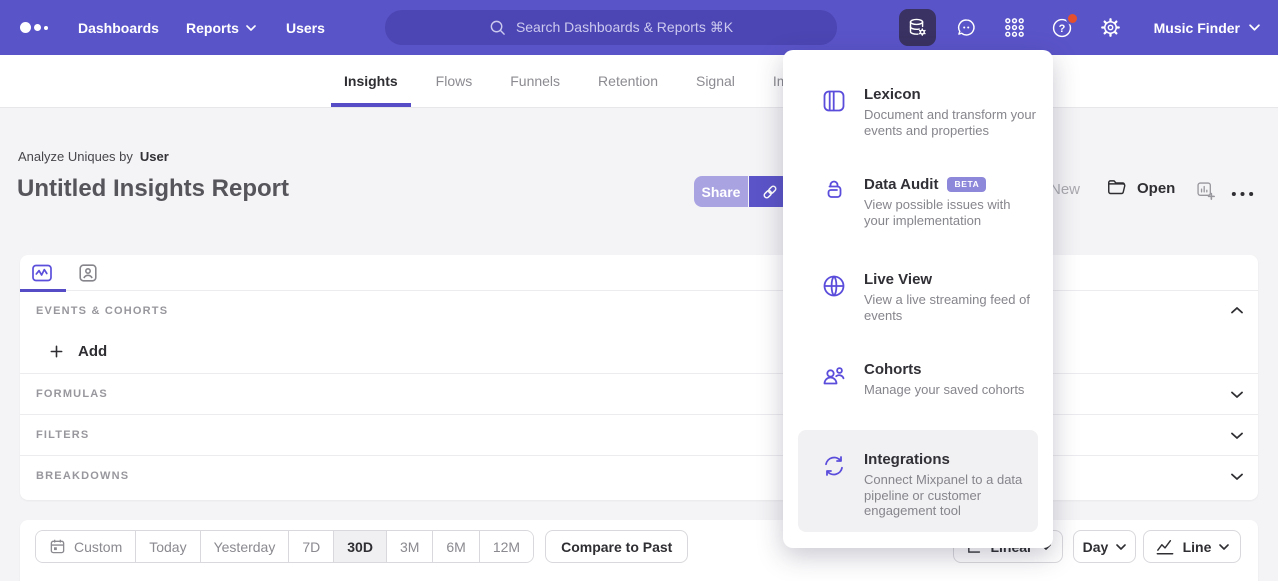  Describe the element at coordinates (944, 389) in the screenshot. I see `menu-item-description: Manage your saved cohorts` at that location.